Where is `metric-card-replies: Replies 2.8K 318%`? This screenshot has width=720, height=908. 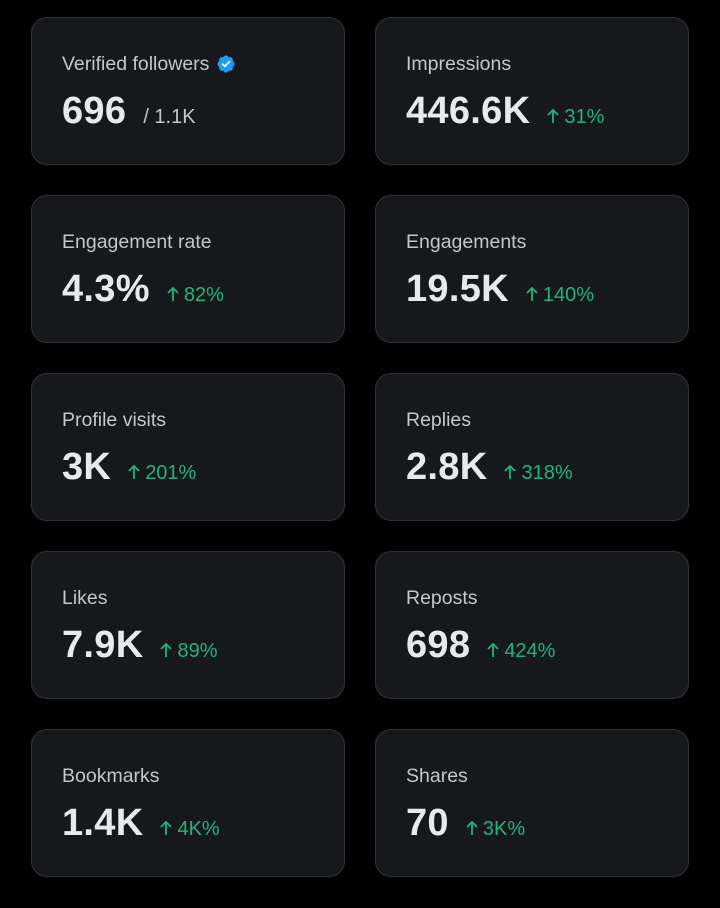
metric-card-replies: Replies 2.8K 318% is located at coordinates (532, 447).